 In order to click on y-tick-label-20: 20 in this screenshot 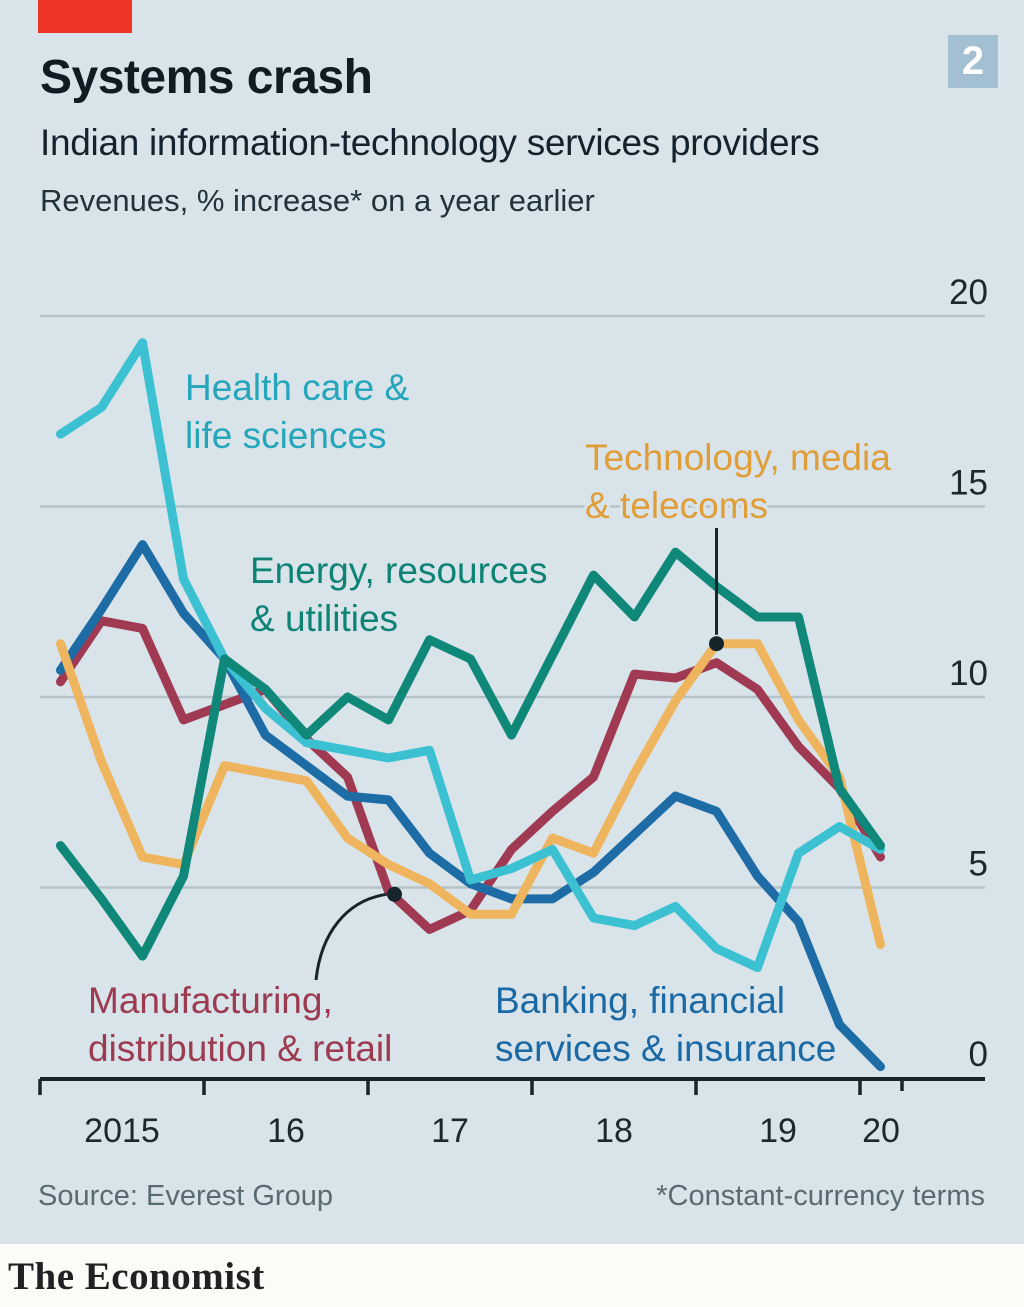, I will do `click(968, 292)`.